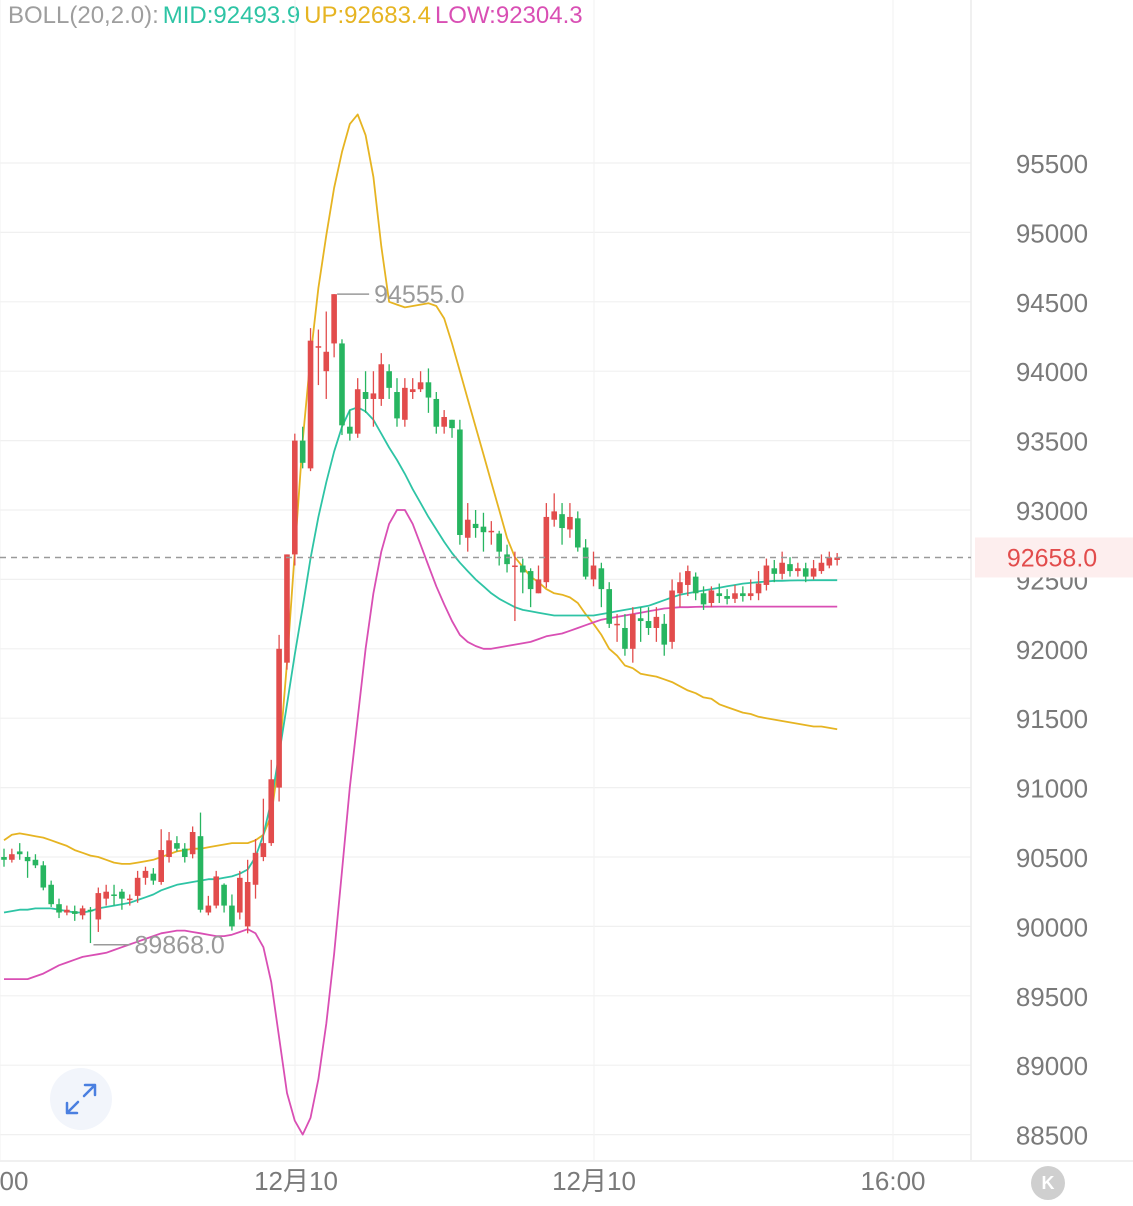 Image resolution: width=1133 pixels, height=1206 pixels. I want to click on x-tick-label: 12月10, so click(296, 1181).